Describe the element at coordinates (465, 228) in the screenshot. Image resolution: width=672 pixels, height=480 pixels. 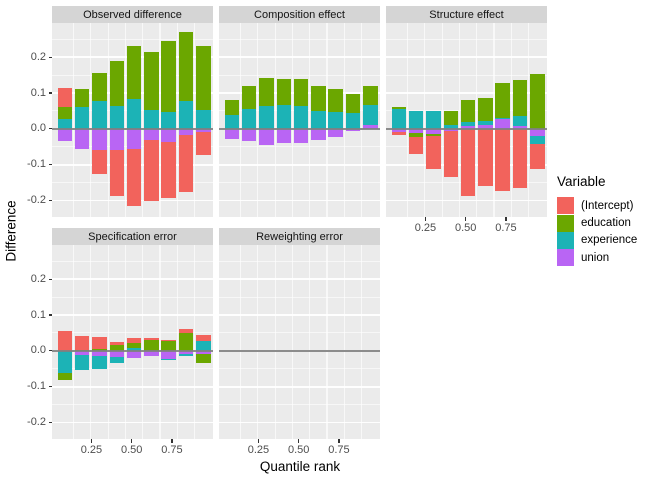
I see `x-tick-label: 0.50` at that location.